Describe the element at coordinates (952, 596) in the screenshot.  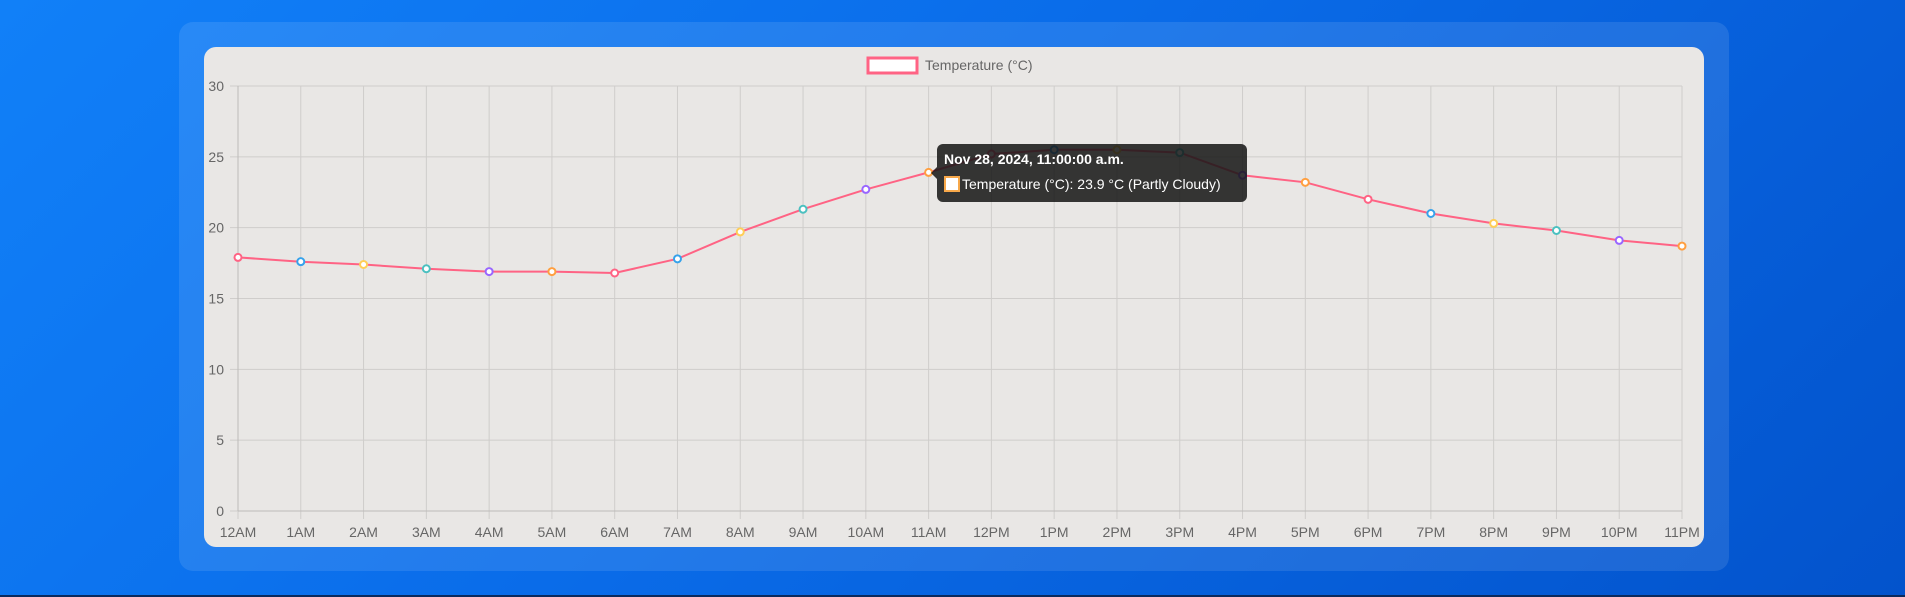
I see `bottom-edge` at that location.